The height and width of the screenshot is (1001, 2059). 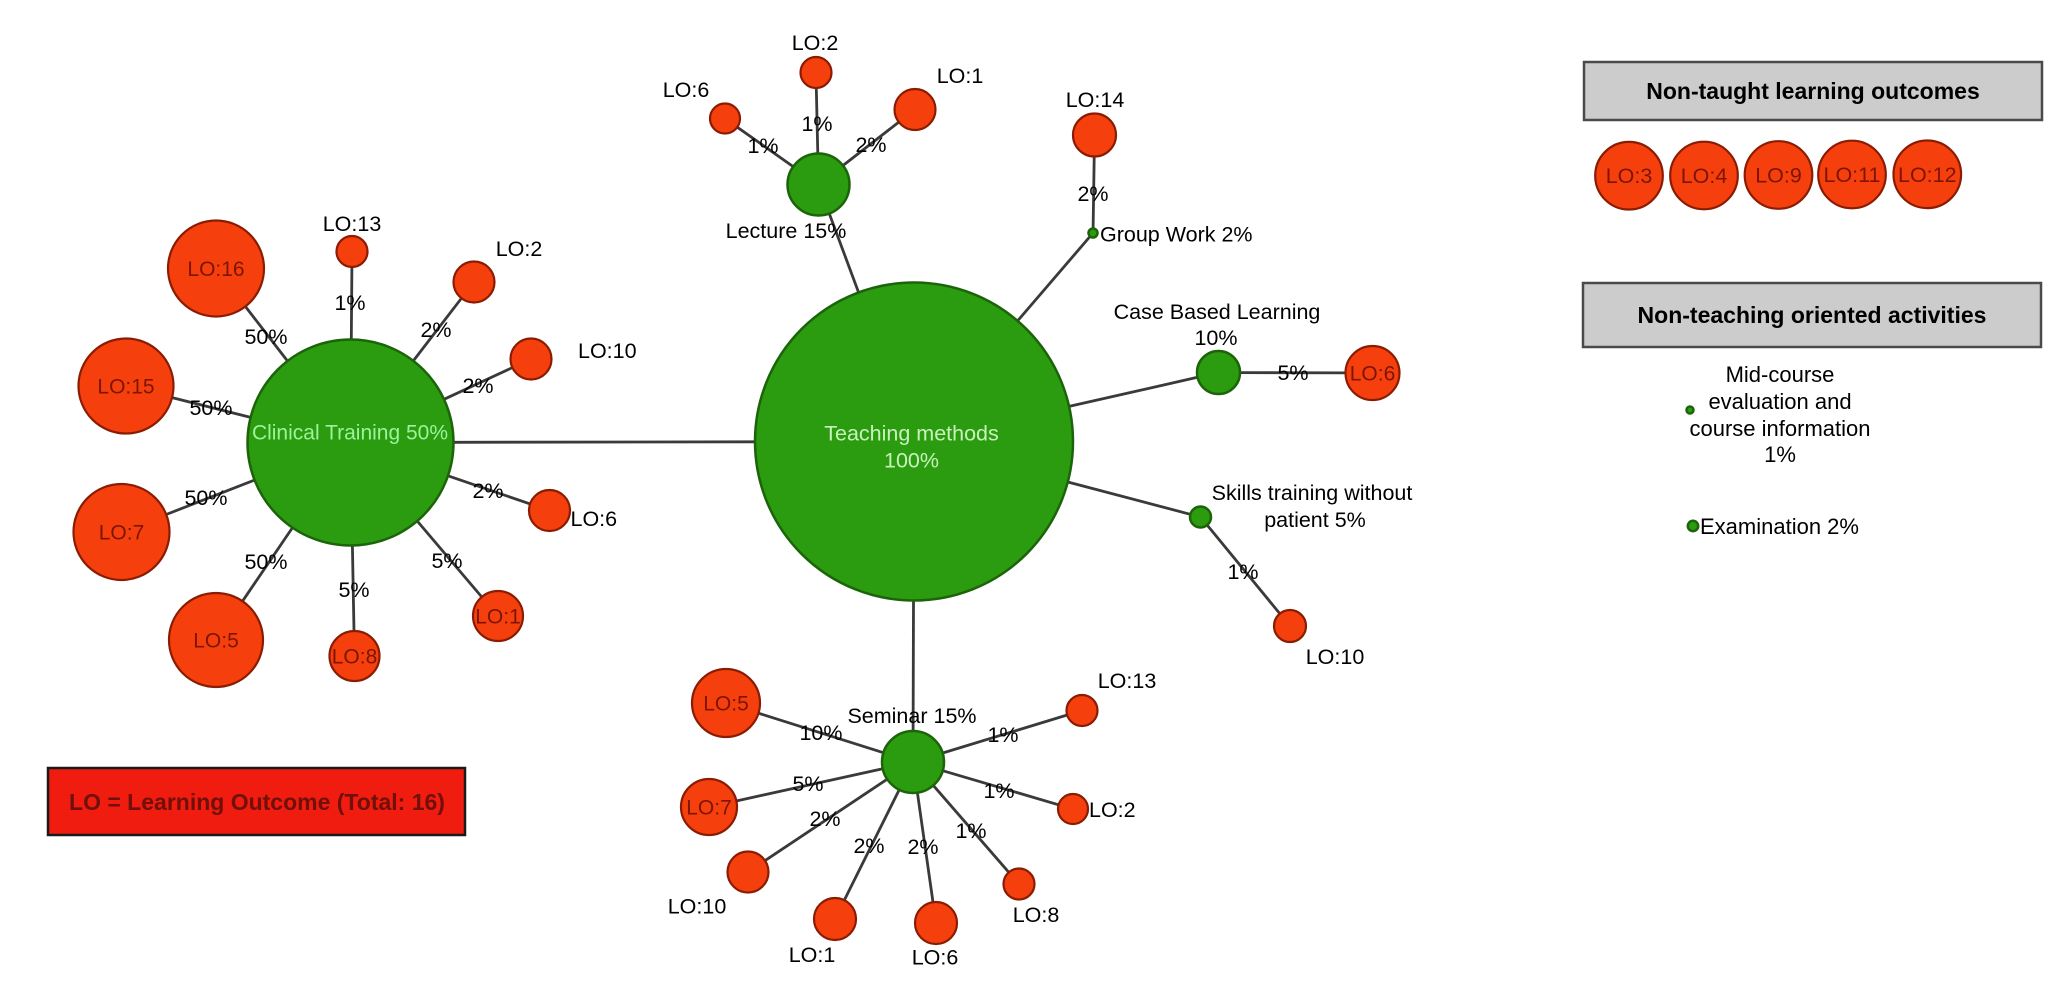 I want to click on svg-text: Mid-course, so click(x=1780, y=374).